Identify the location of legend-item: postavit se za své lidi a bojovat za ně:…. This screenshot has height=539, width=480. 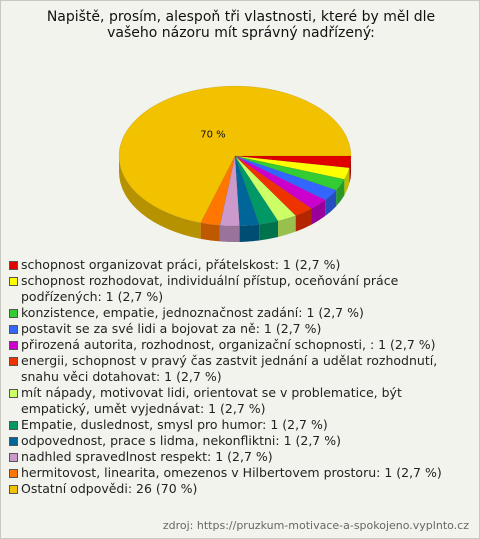
(240, 329).